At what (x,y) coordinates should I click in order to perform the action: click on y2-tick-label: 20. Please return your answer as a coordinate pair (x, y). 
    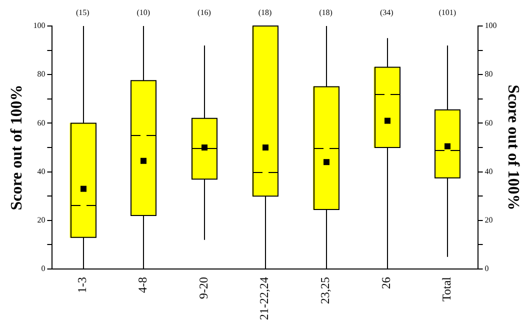
    Looking at the image, I should click on (488, 219).